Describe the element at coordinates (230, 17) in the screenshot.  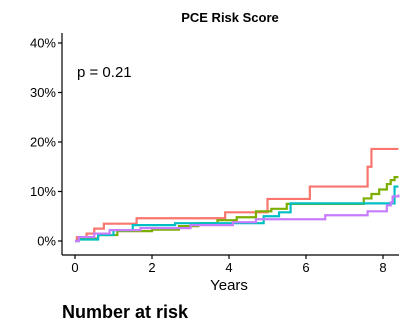
I see `chart-title: PCE Risk Score` at that location.